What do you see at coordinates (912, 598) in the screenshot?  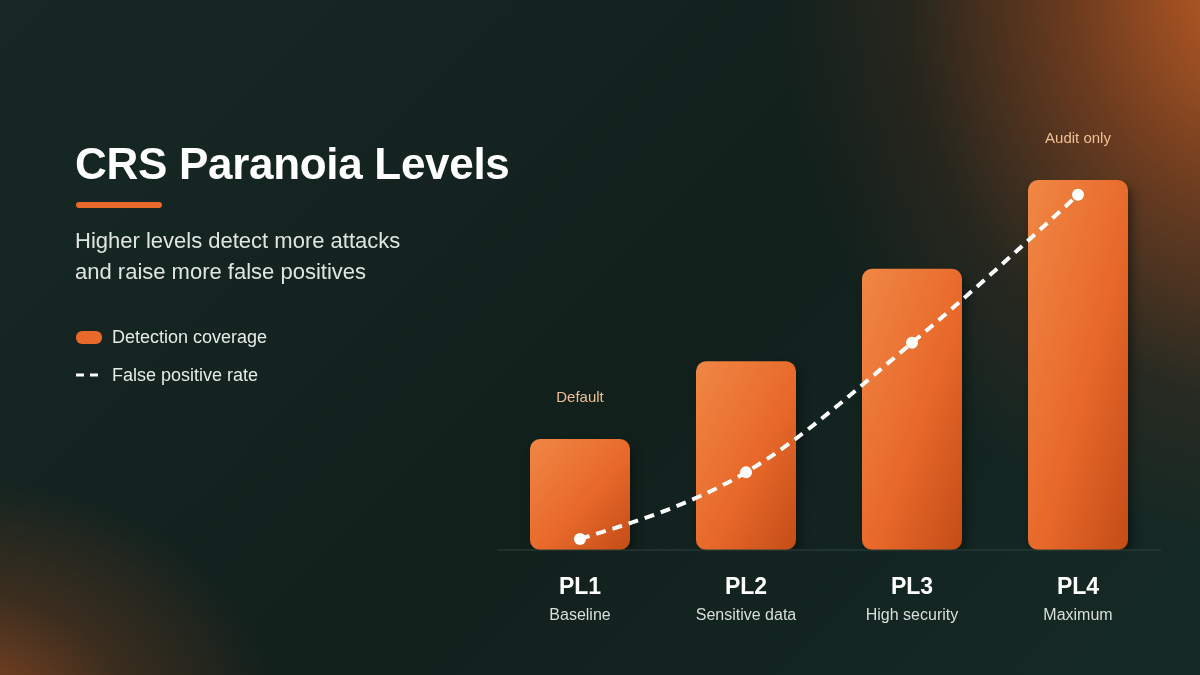 I see `x-tick-label: PL3 High security` at bounding box center [912, 598].